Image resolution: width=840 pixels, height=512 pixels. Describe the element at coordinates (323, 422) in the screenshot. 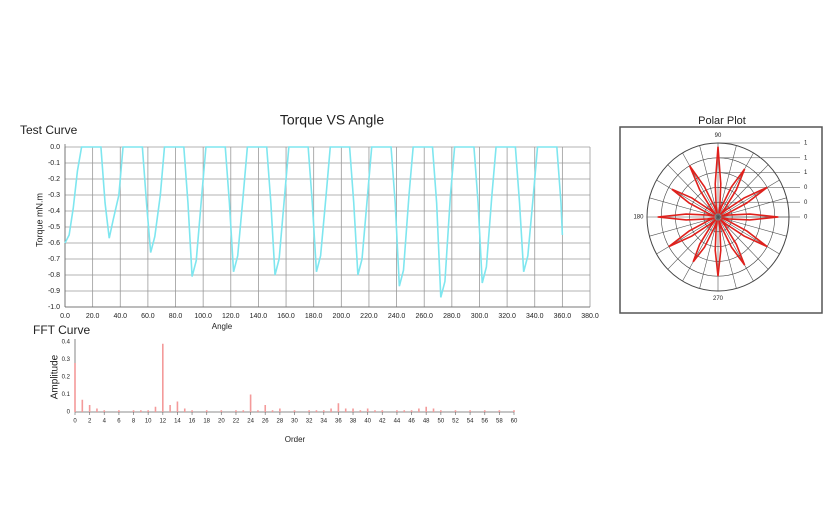

I see `x-tick-label: 34` at that location.